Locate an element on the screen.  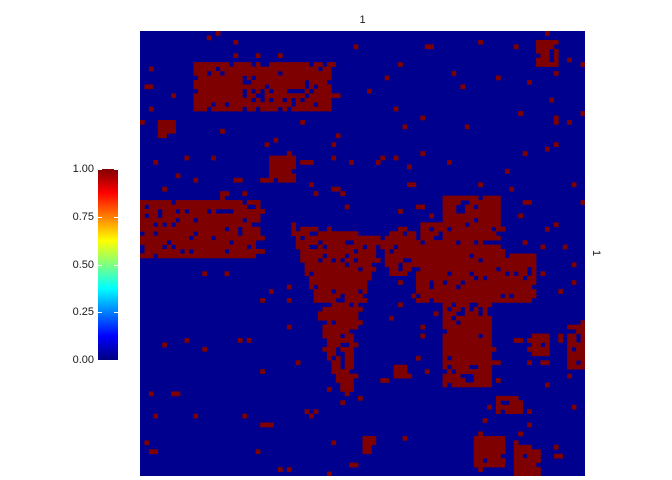
colorbar-tick-label: 1.00 is located at coordinates (83, 169).